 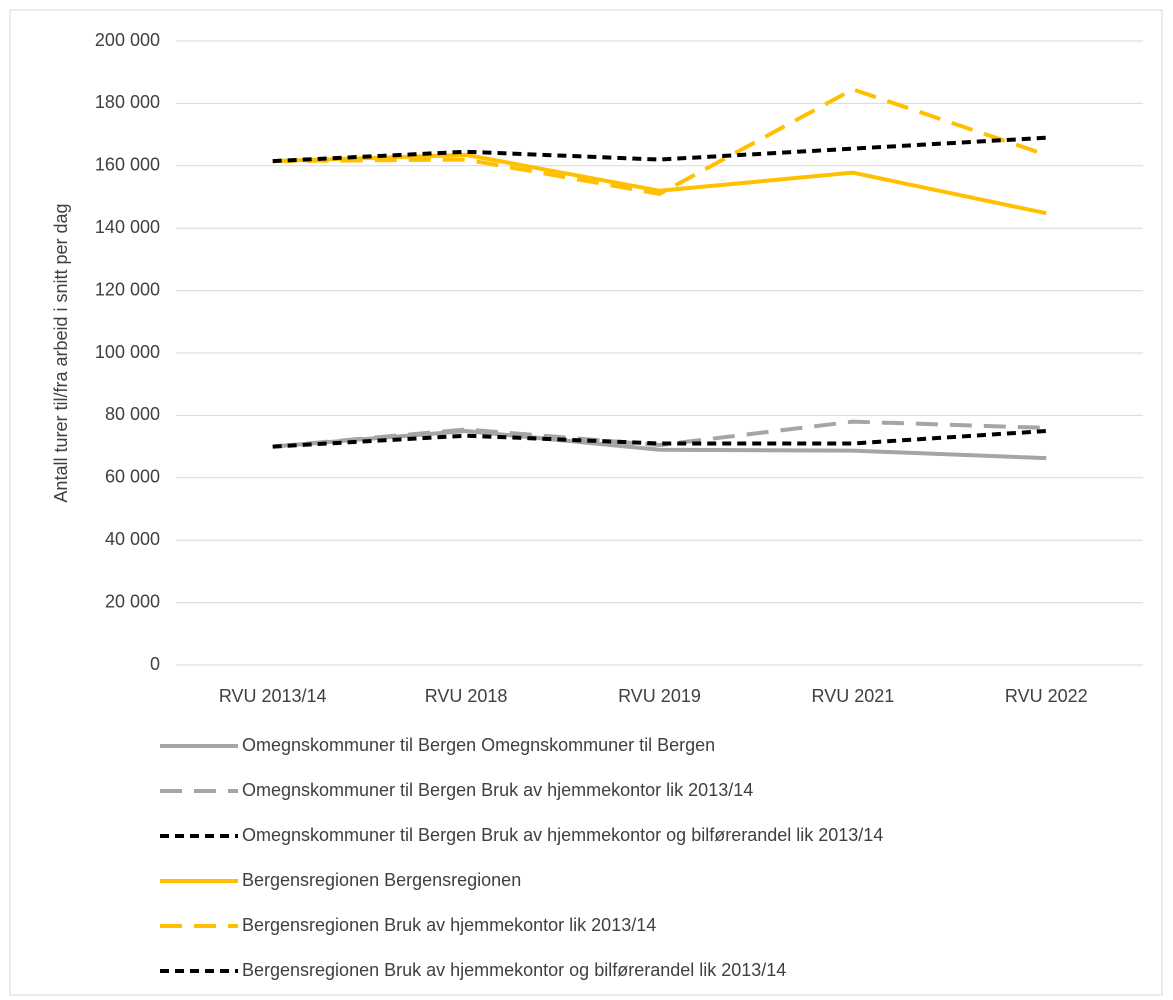 What do you see at coordinates (132, 601) in the screenshot?
I see `y-tick-label: 20 000` at bounding box center [132, 601].